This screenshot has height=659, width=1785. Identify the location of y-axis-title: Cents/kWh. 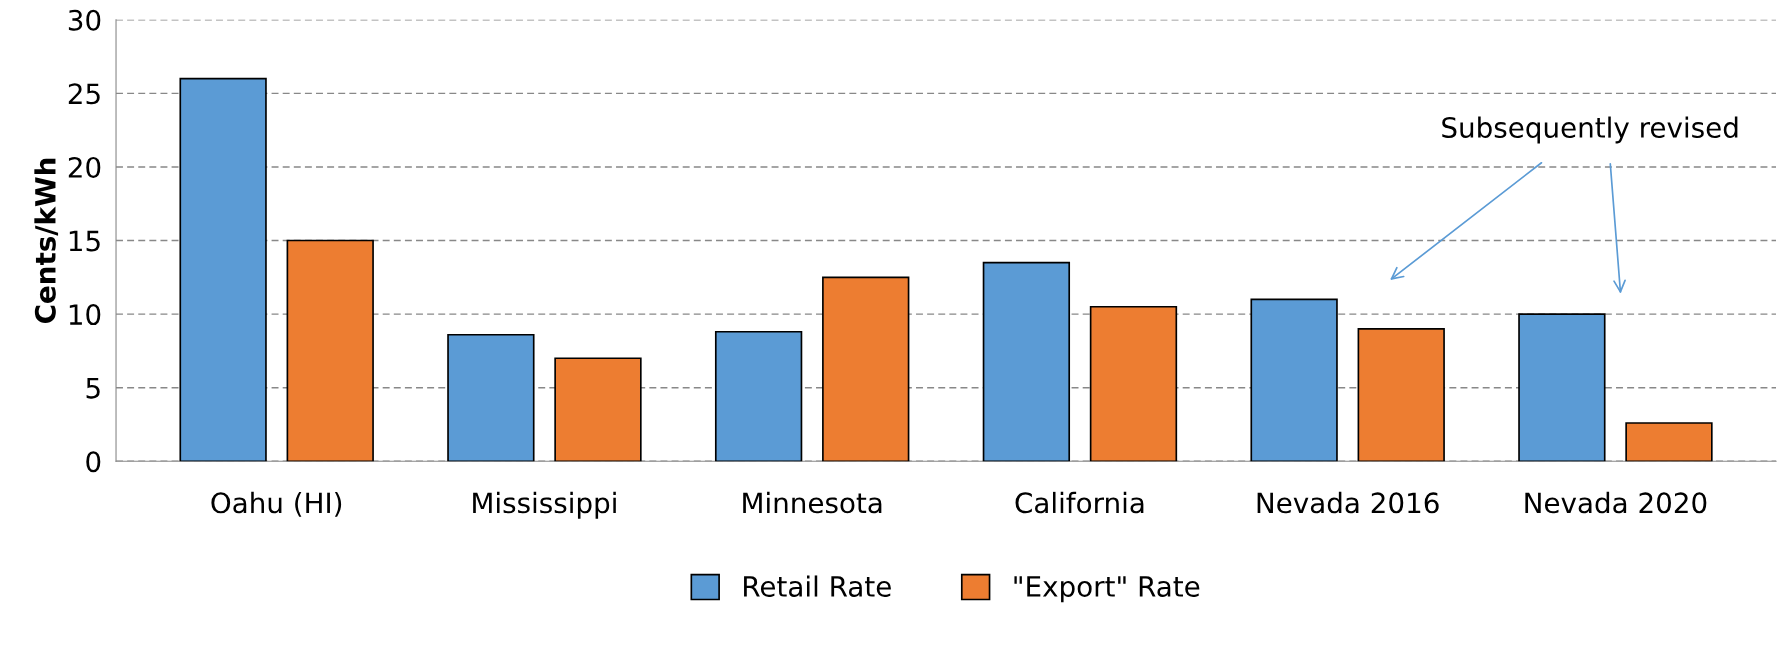
(46, 241).